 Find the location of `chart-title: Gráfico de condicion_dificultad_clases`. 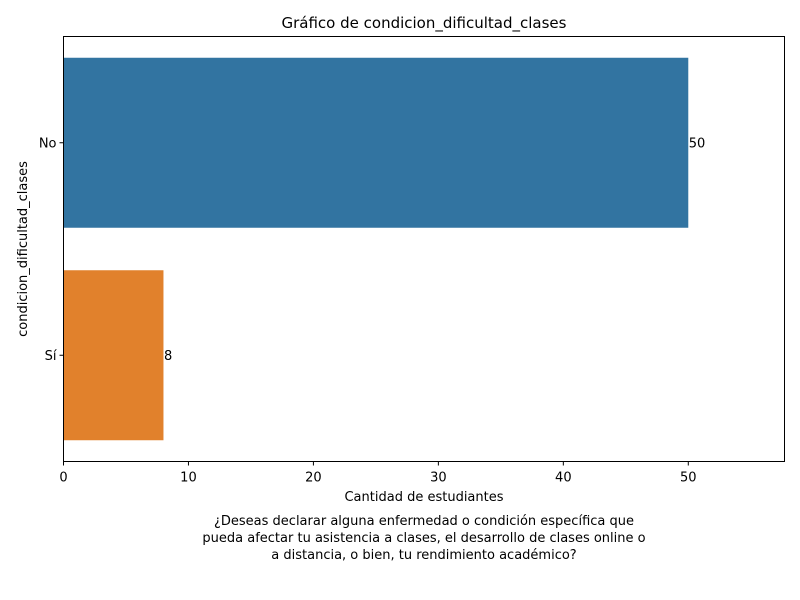

chart-title: Gráfico de condicion_dificultad_clases is located at coordinates (424, 23).